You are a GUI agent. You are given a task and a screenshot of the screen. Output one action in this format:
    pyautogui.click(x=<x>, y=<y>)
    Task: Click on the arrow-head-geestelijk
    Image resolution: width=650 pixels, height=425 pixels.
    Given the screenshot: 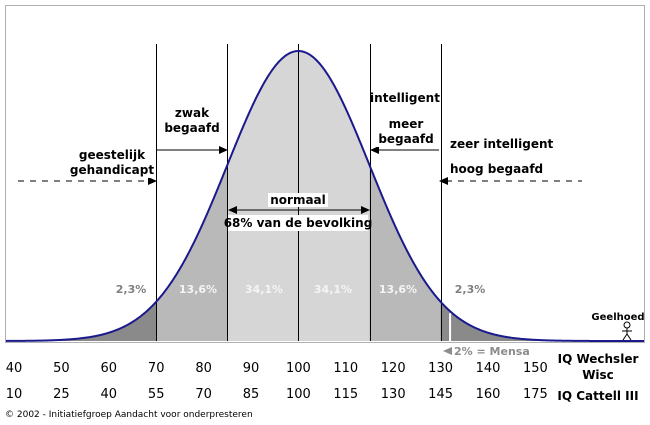 What is the action you would take?
    pyautogui.click(x=152, y=181)
    